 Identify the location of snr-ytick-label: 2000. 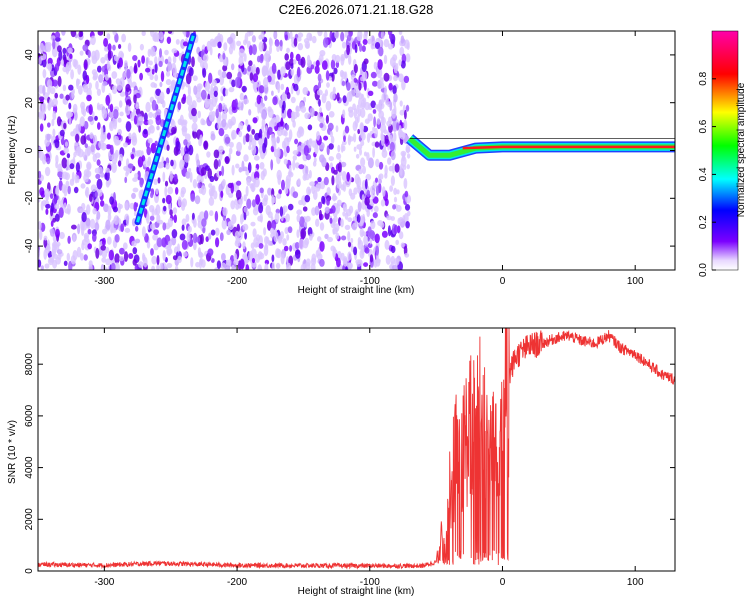
(29, 519).